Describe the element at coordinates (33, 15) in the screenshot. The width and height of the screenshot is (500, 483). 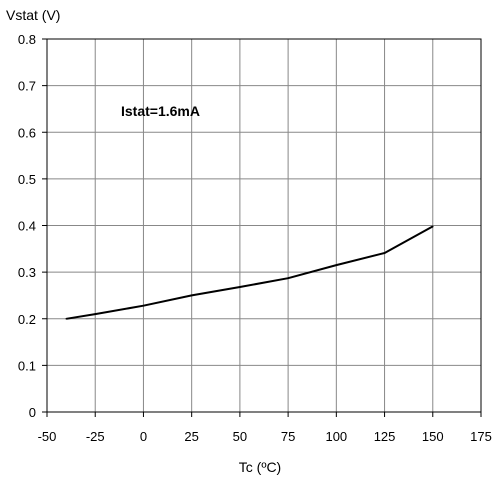
I see `y-axis-title: Vstat (V)` at that location.